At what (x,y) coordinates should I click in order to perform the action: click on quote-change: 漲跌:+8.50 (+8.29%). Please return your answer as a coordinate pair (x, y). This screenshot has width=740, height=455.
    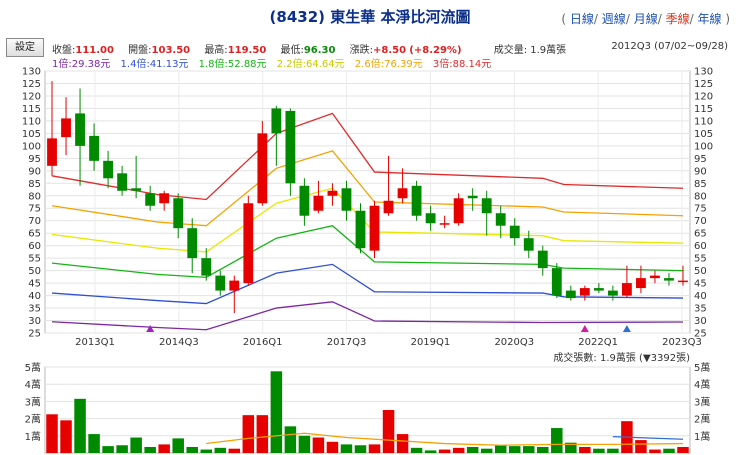
    Looking at the image, I should click on (406, 50).